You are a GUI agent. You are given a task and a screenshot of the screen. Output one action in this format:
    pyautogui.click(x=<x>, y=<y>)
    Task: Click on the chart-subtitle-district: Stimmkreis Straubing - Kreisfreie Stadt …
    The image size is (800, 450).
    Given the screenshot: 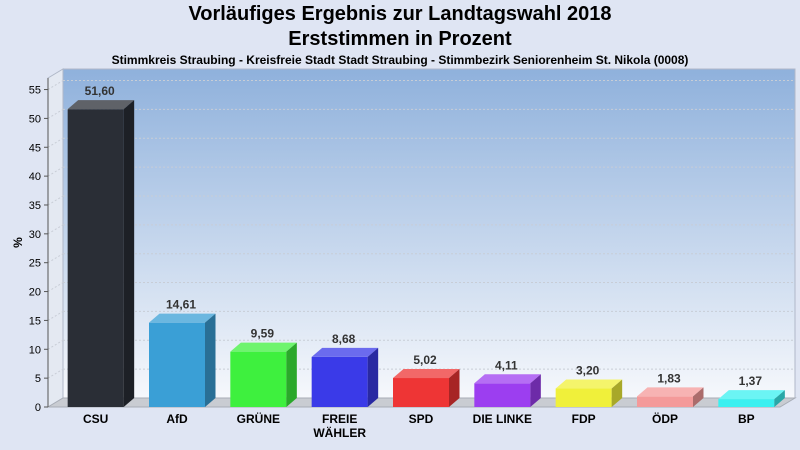 What is the action you would take?
    pyautogui.click(x=400, y=60)
    